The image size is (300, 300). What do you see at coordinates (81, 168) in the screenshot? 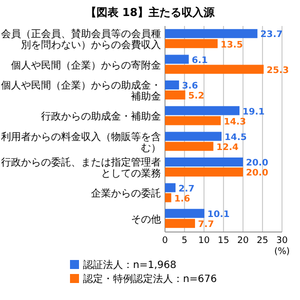
I see `y-tick-label: 行政からの委託、または指定管理者としての業務` at bounding box center [81, 168].